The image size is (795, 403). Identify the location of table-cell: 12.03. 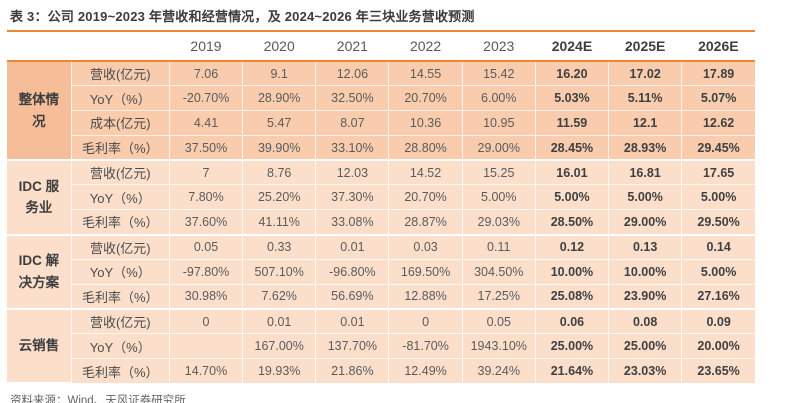
(352, 172).